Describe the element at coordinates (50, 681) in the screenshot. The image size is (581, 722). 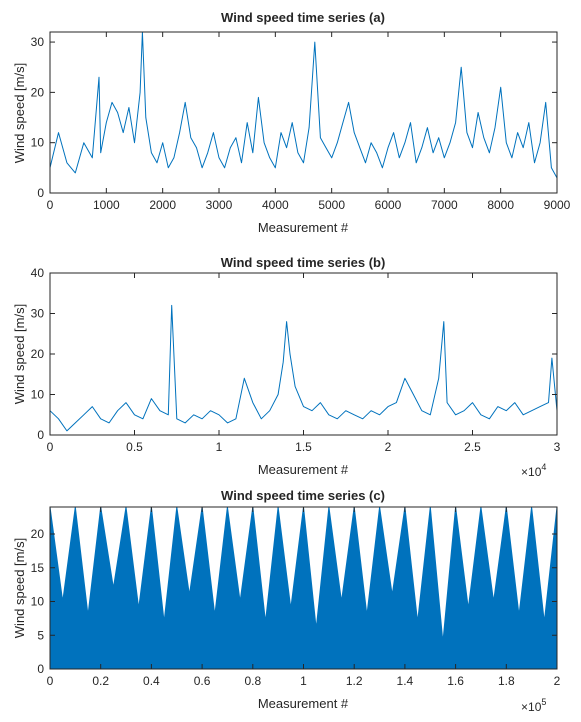
I see `panel-c-xtick-label: 0` at that location.